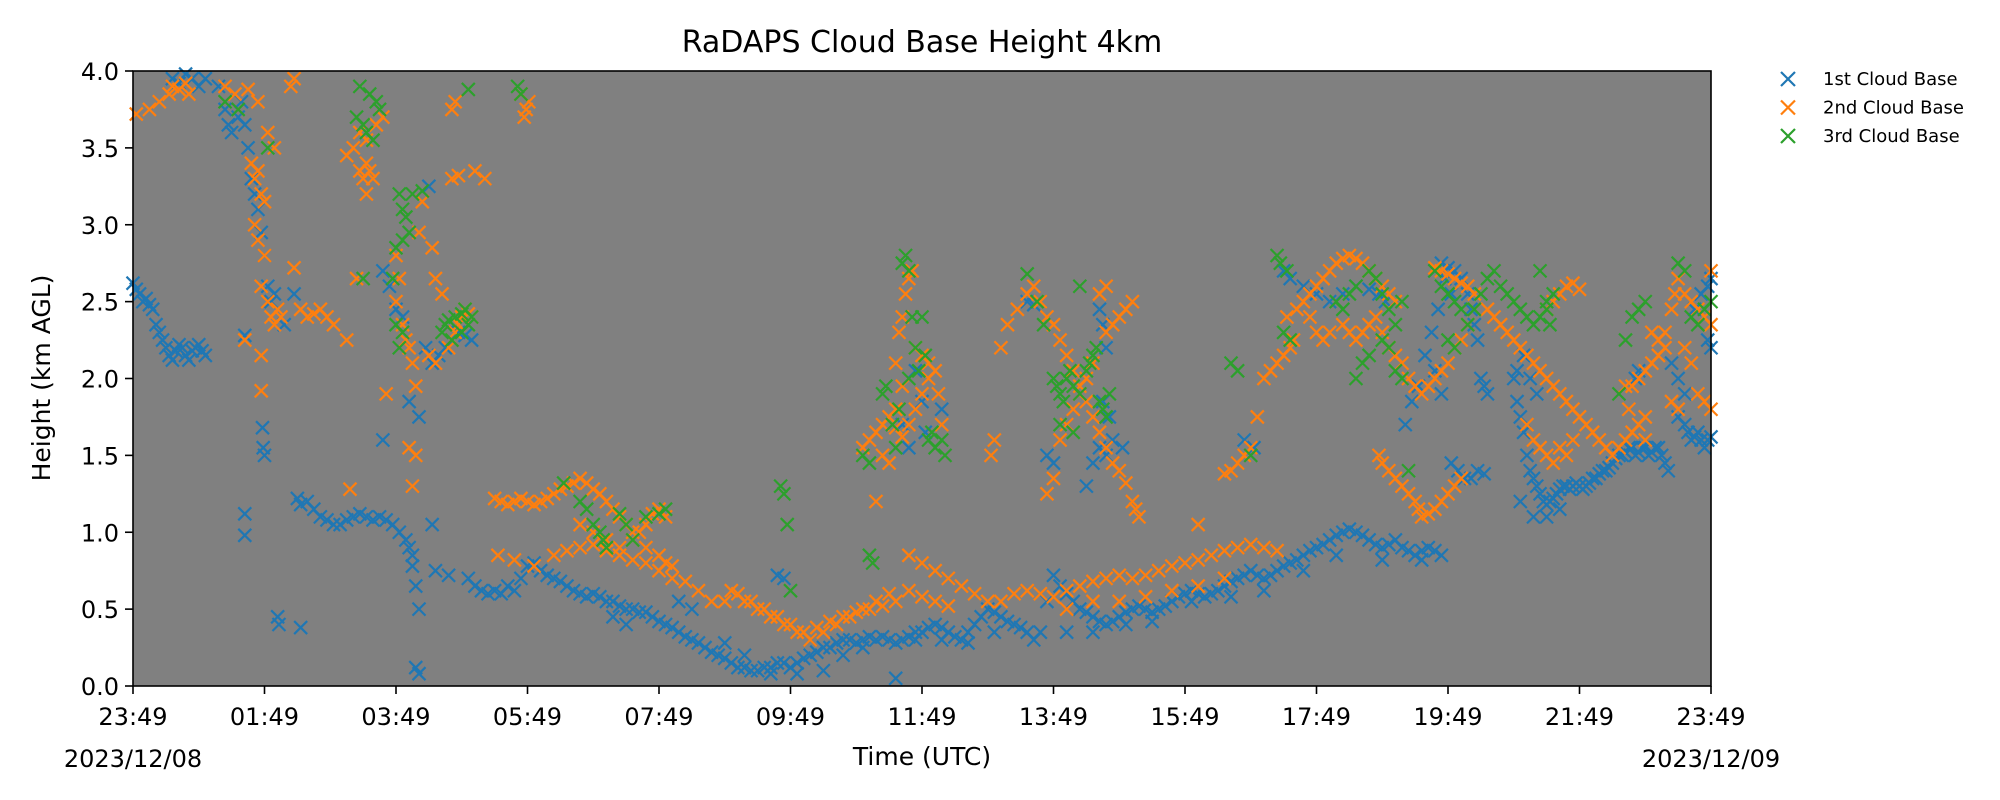  I want to click on x-tick-label: 19:49, so click(1447, 717).